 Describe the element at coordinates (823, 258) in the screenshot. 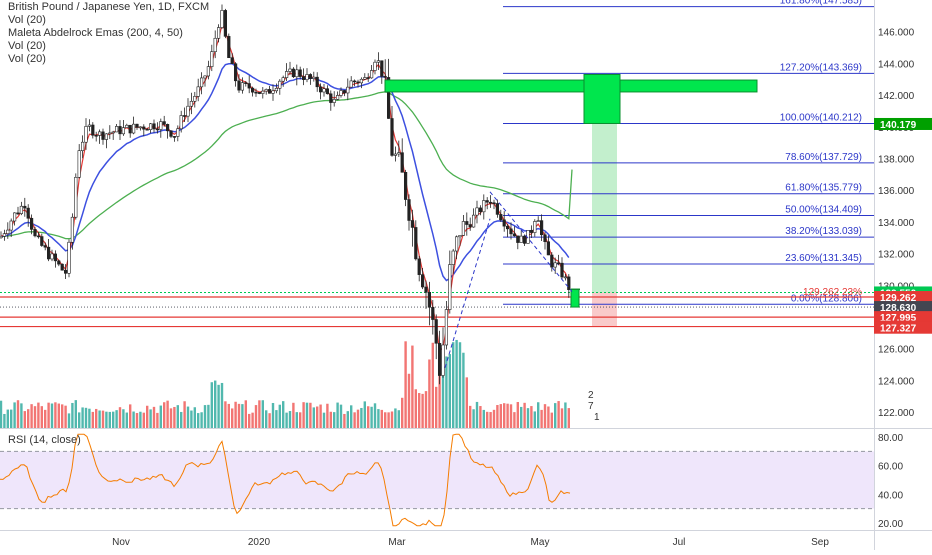

I see `fib-level-label: 23.60%(131.345)` at that location.